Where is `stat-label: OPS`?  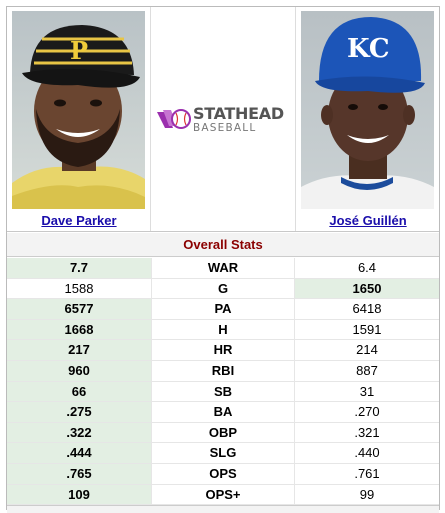 stat-label: OPS is located at coordinates (223, 474).